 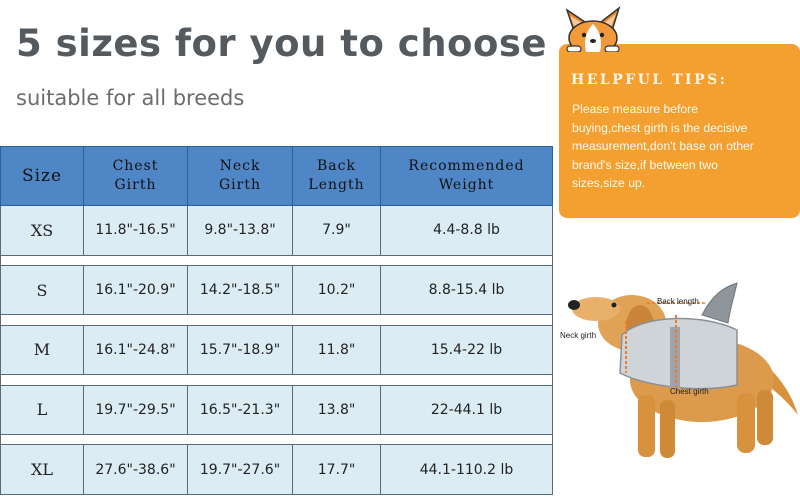 What do you see at coordinates (649, 80) in the screenshot?
I see `tips-title: HELPFUL TIPS:` at bounding box center [649, 80].